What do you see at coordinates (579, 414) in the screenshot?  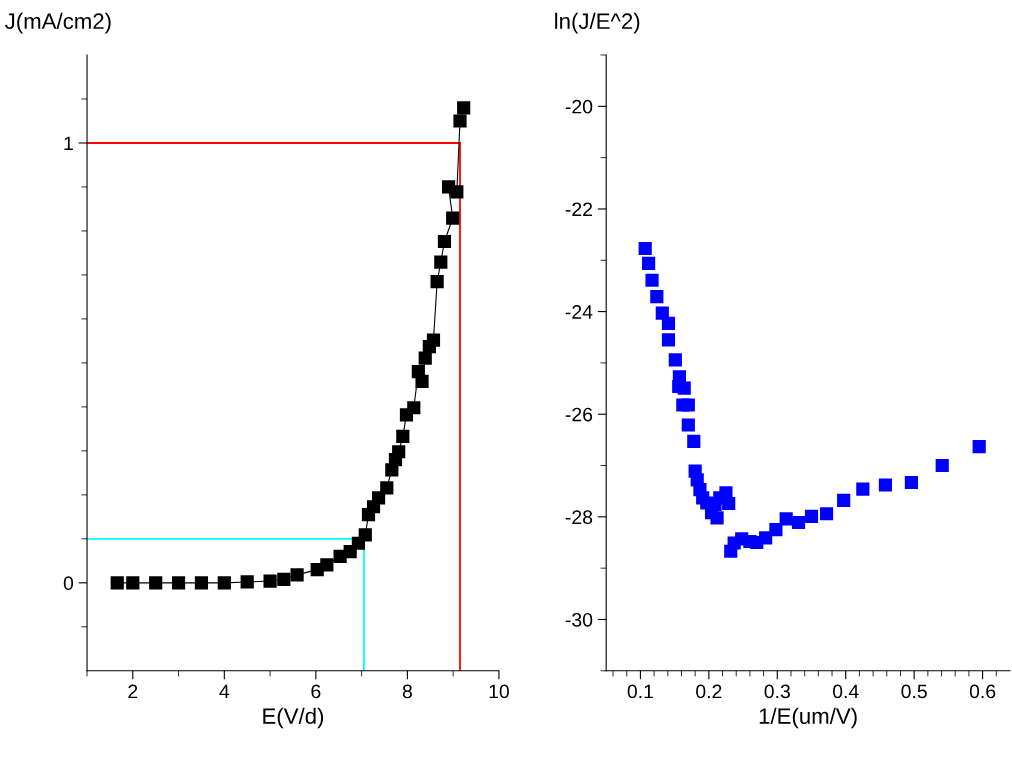 I see `y-tick-label: -26` at bounding box center [579, 414].